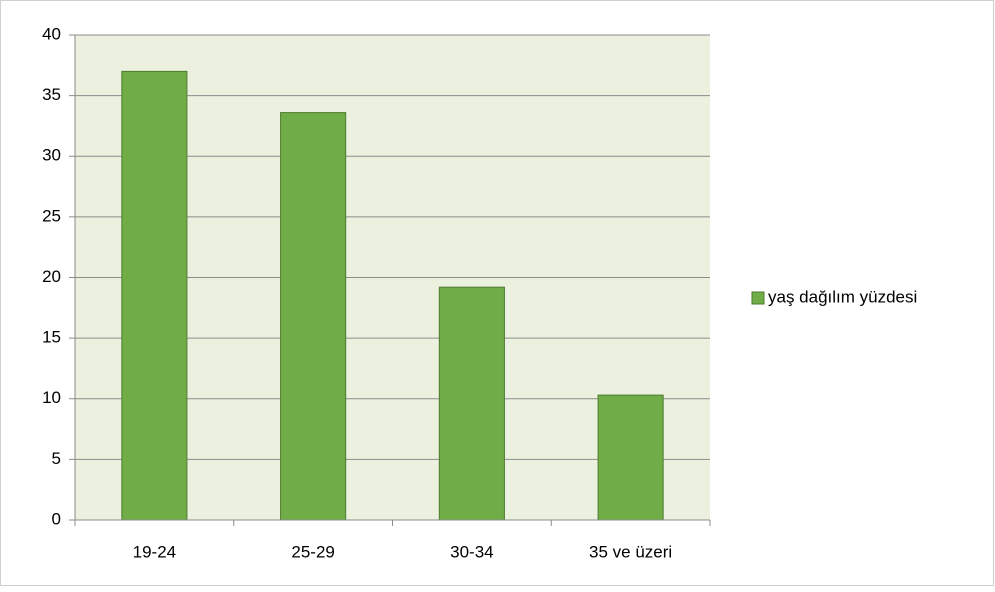 This screenshot has height=592, width=995. I want to click on y-tick-label: 30, so click(51, 155).